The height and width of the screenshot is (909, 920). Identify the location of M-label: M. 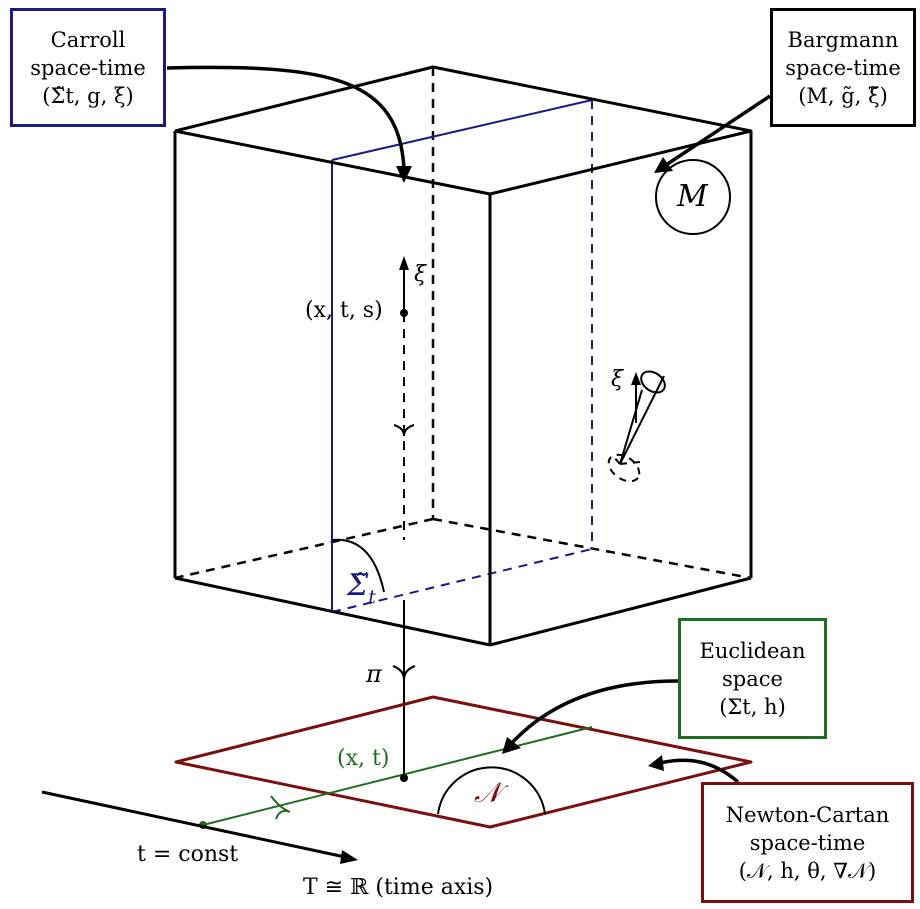
(692, 196).